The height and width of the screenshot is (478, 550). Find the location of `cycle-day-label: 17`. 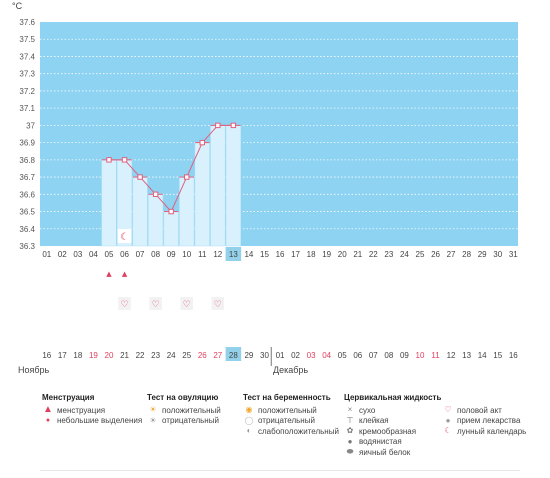

cycle-day-label: 17 is located at coordinates (295, 254).